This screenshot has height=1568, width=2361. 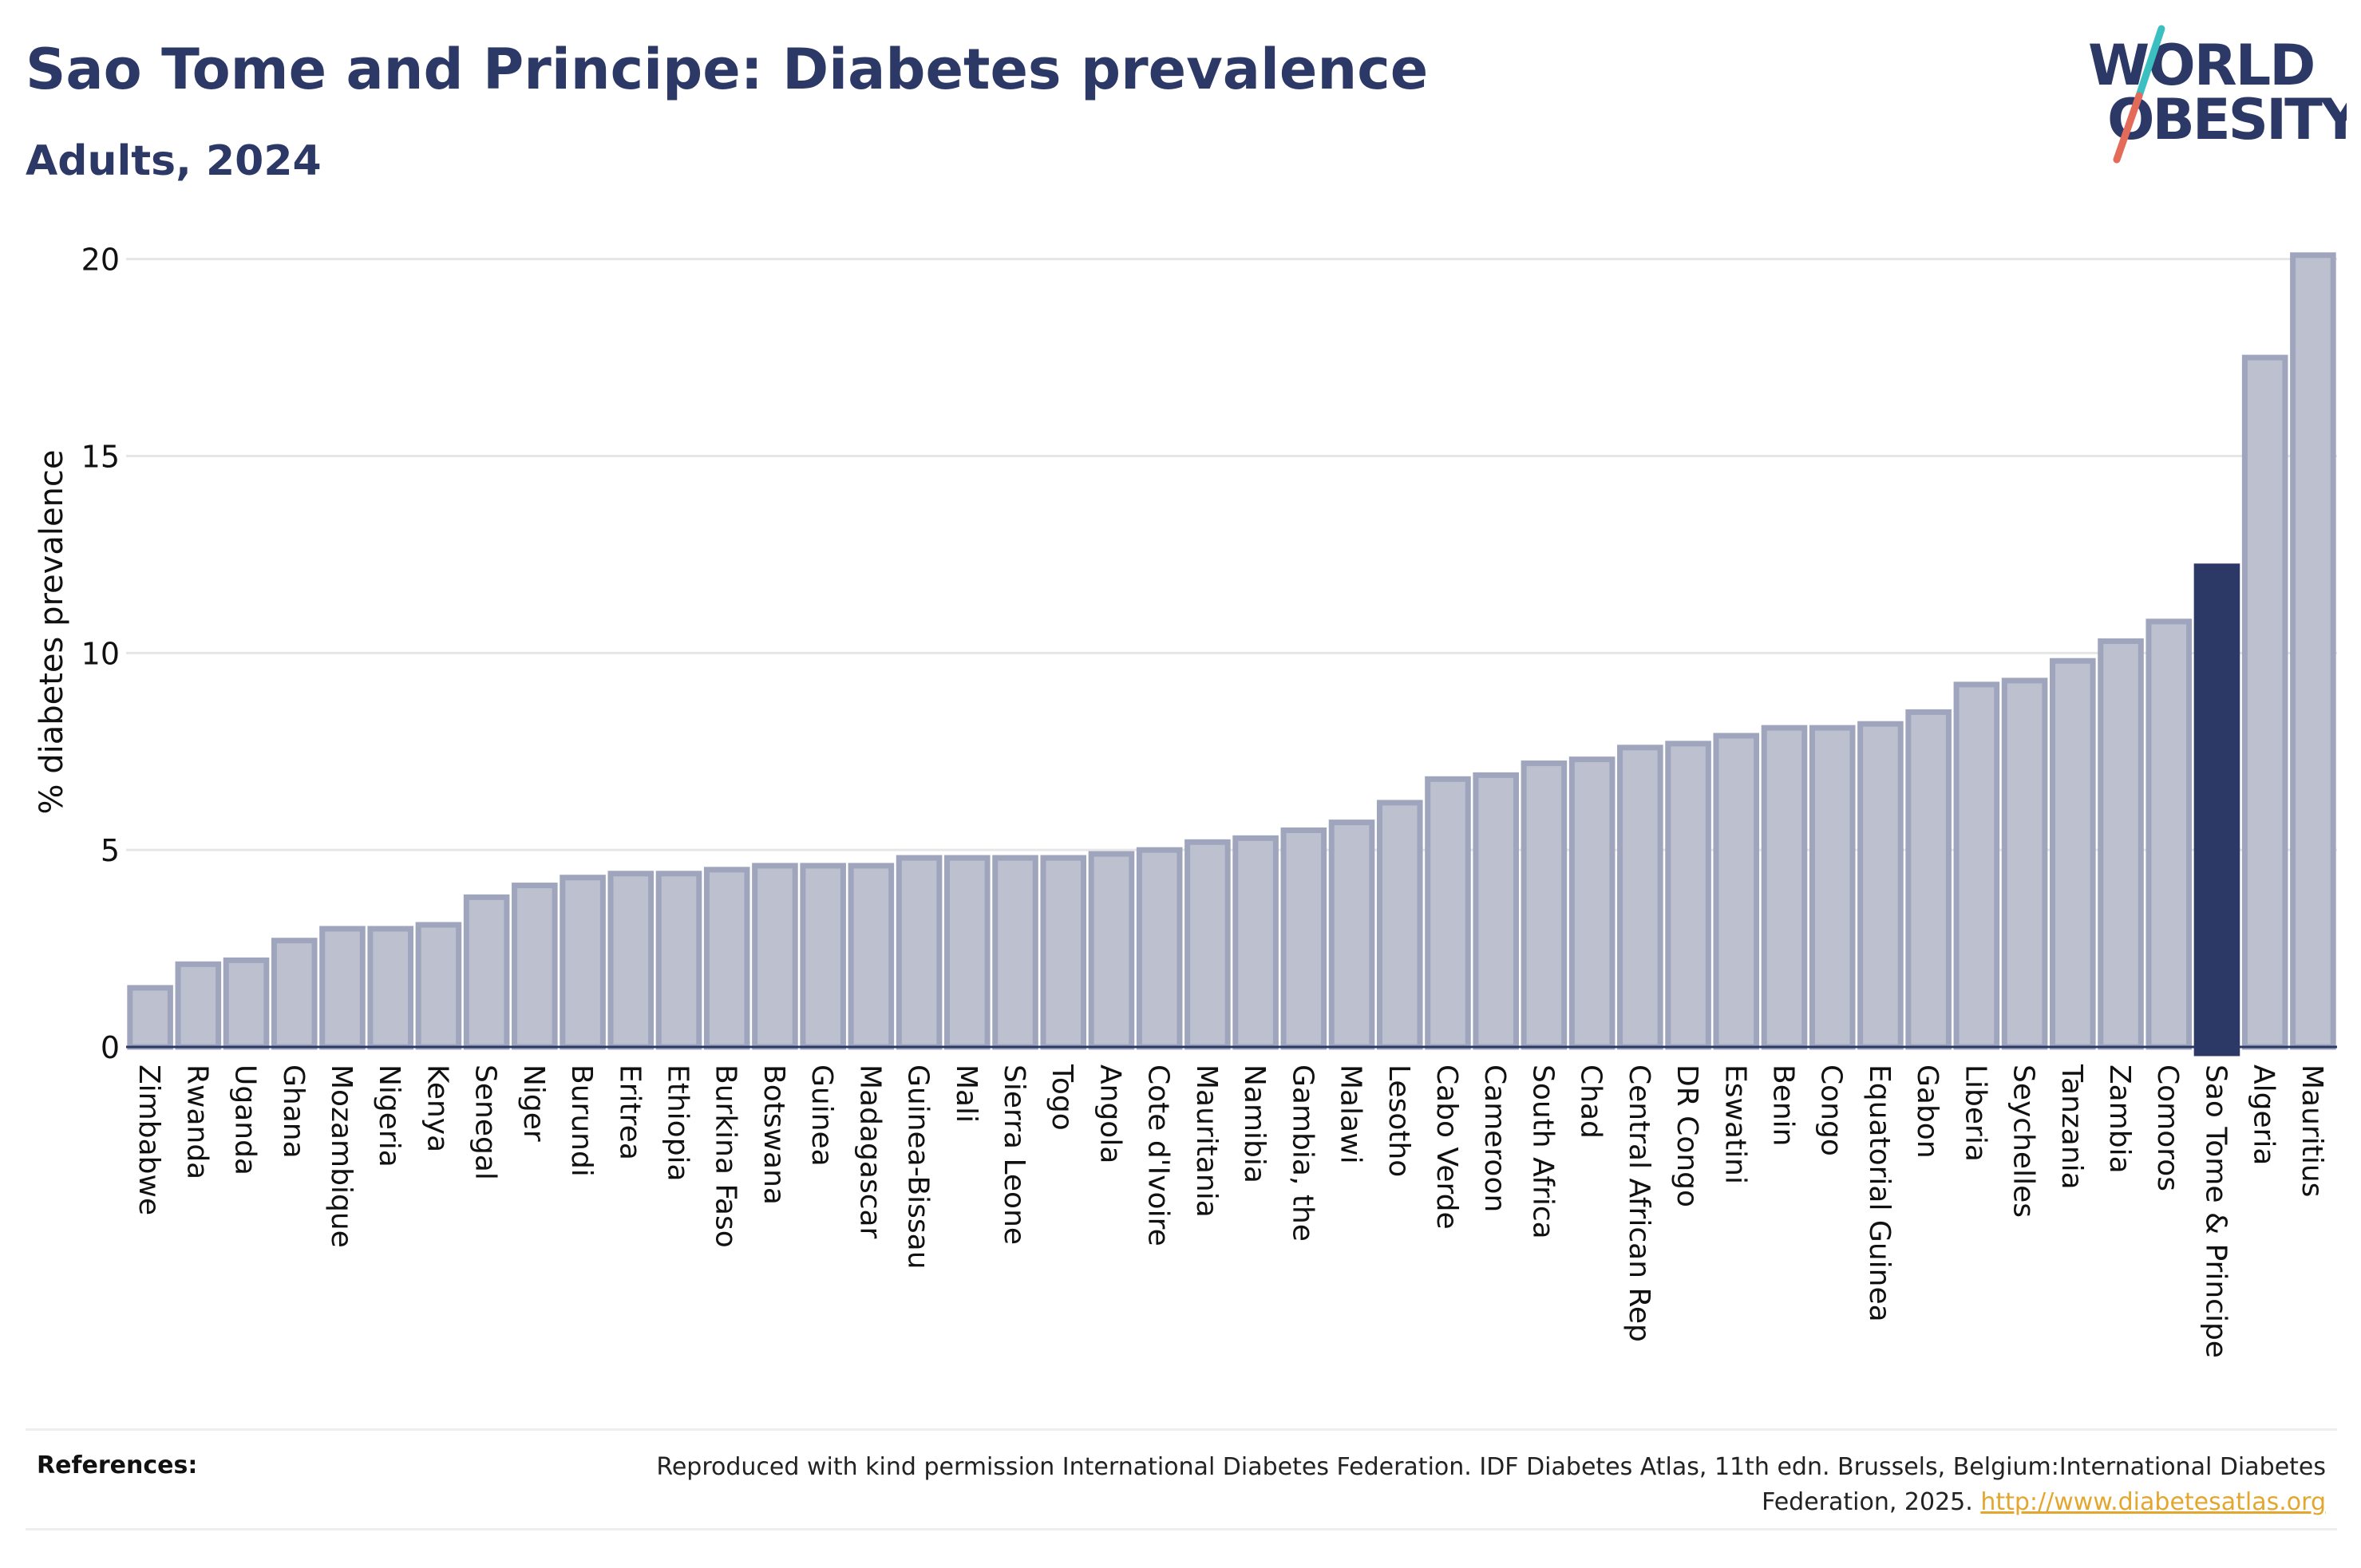 I want to click on x-tick-label: Algeria, so click(x=2264, y=1115).